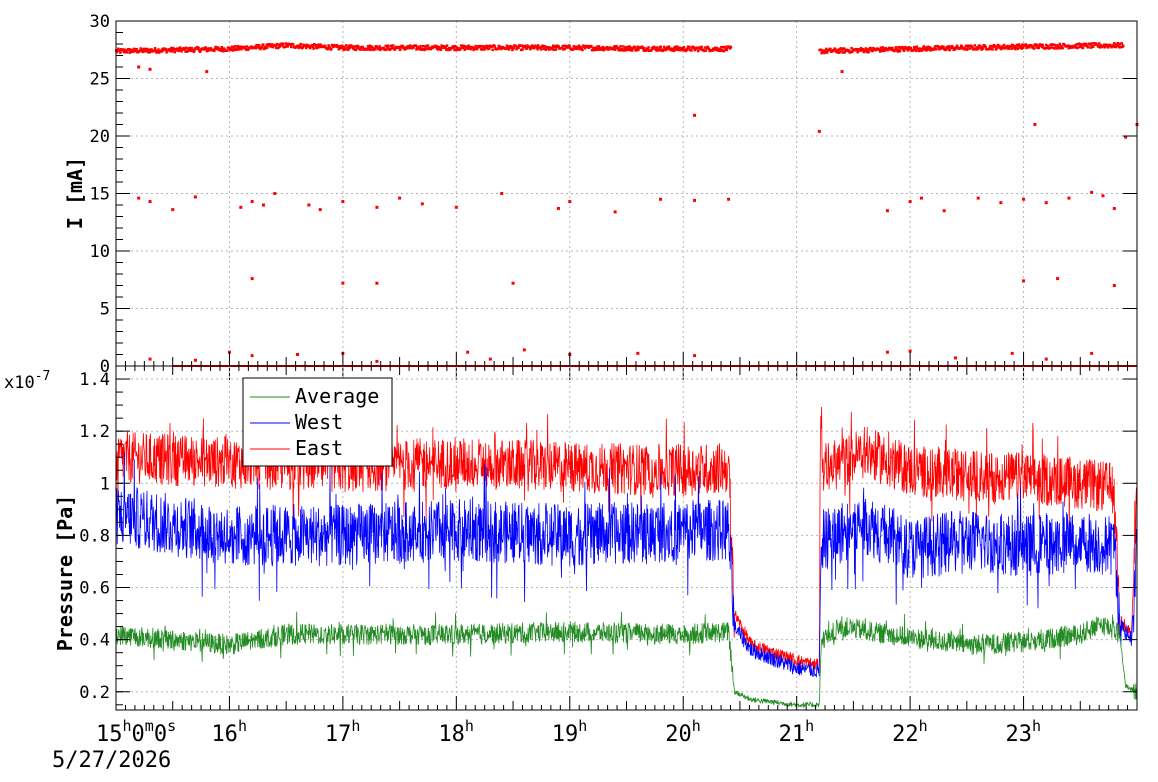 Image resolution: width=1158 pixels, height=782 pixels. I want to click on pressure-y-tick-label: 0.2, so click(94, 693).